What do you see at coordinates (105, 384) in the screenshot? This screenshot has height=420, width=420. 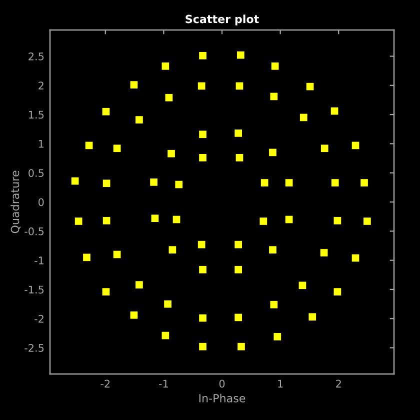 I see `x-tick-label: -2` at bounding box center [105, 384].